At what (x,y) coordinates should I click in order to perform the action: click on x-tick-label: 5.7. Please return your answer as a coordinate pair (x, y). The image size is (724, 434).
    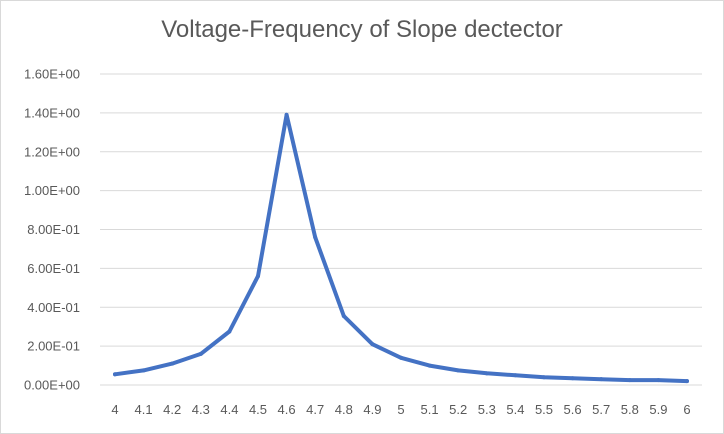
    Looking at the image, I should click on (601, 409).